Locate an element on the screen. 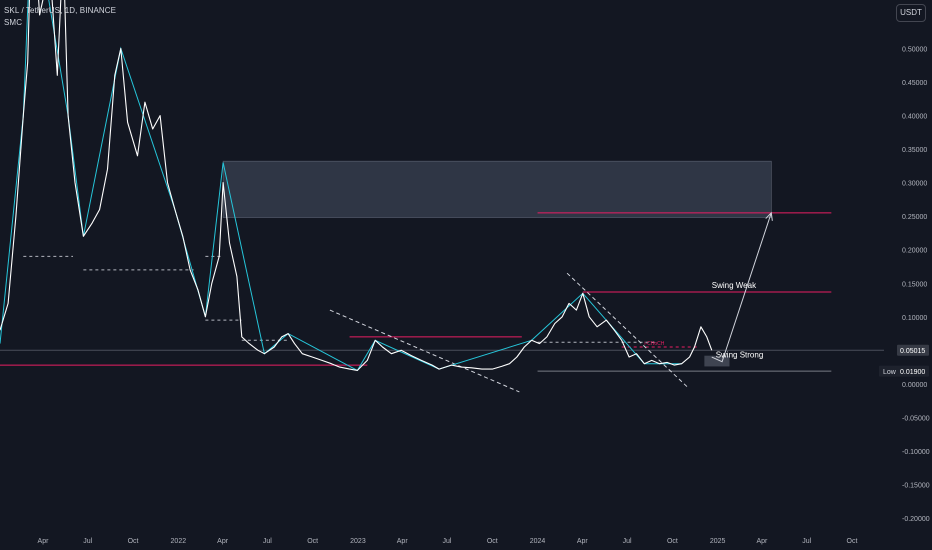 The width and height of the screenshot is (932, 550). y-tick-label: 0.10000 is located at coordinates (914, 318).